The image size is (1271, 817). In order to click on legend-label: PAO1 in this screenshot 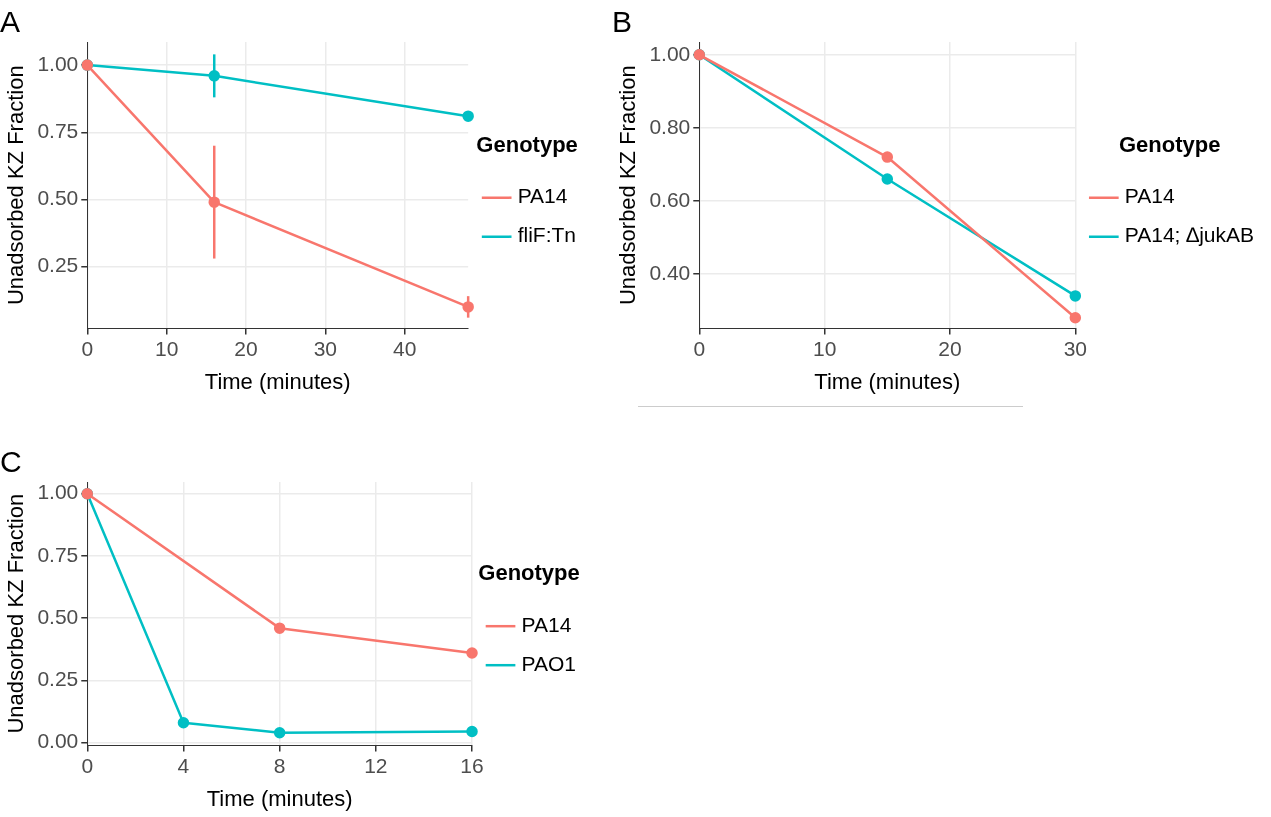, I will do `click(548, 663)`.